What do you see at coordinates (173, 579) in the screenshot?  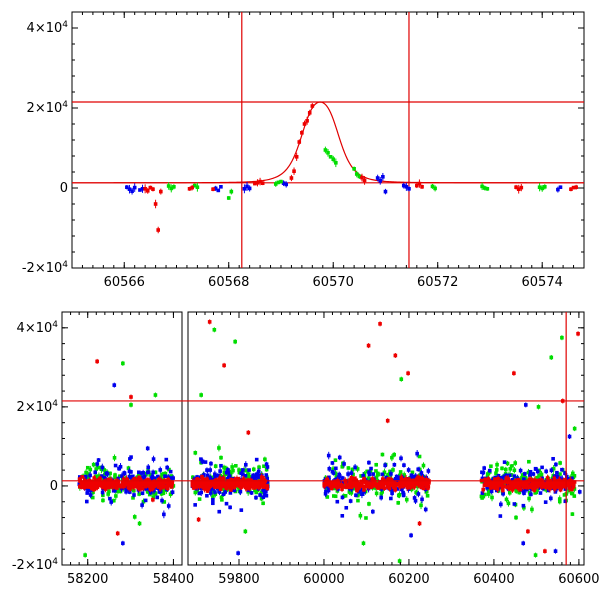 I see `x-tick-label: 58400` at bounding box center [173, 579].